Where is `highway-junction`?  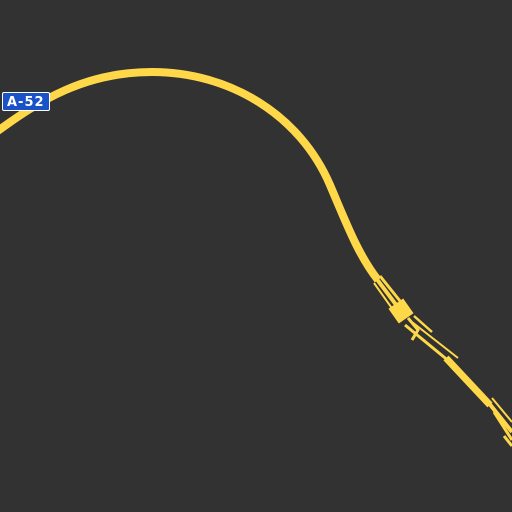
highway-junction is located at coordinates (442, 361).